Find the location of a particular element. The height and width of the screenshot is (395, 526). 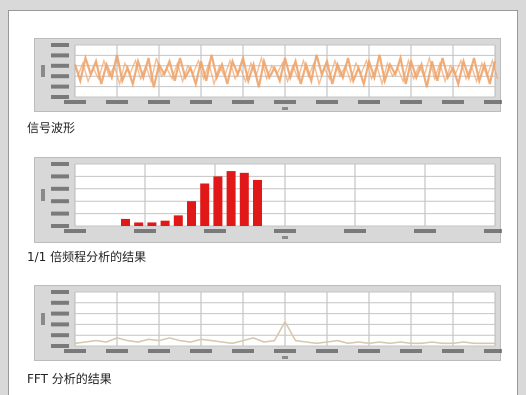

fft-y-axis-title is located at coordinates (43, 319).